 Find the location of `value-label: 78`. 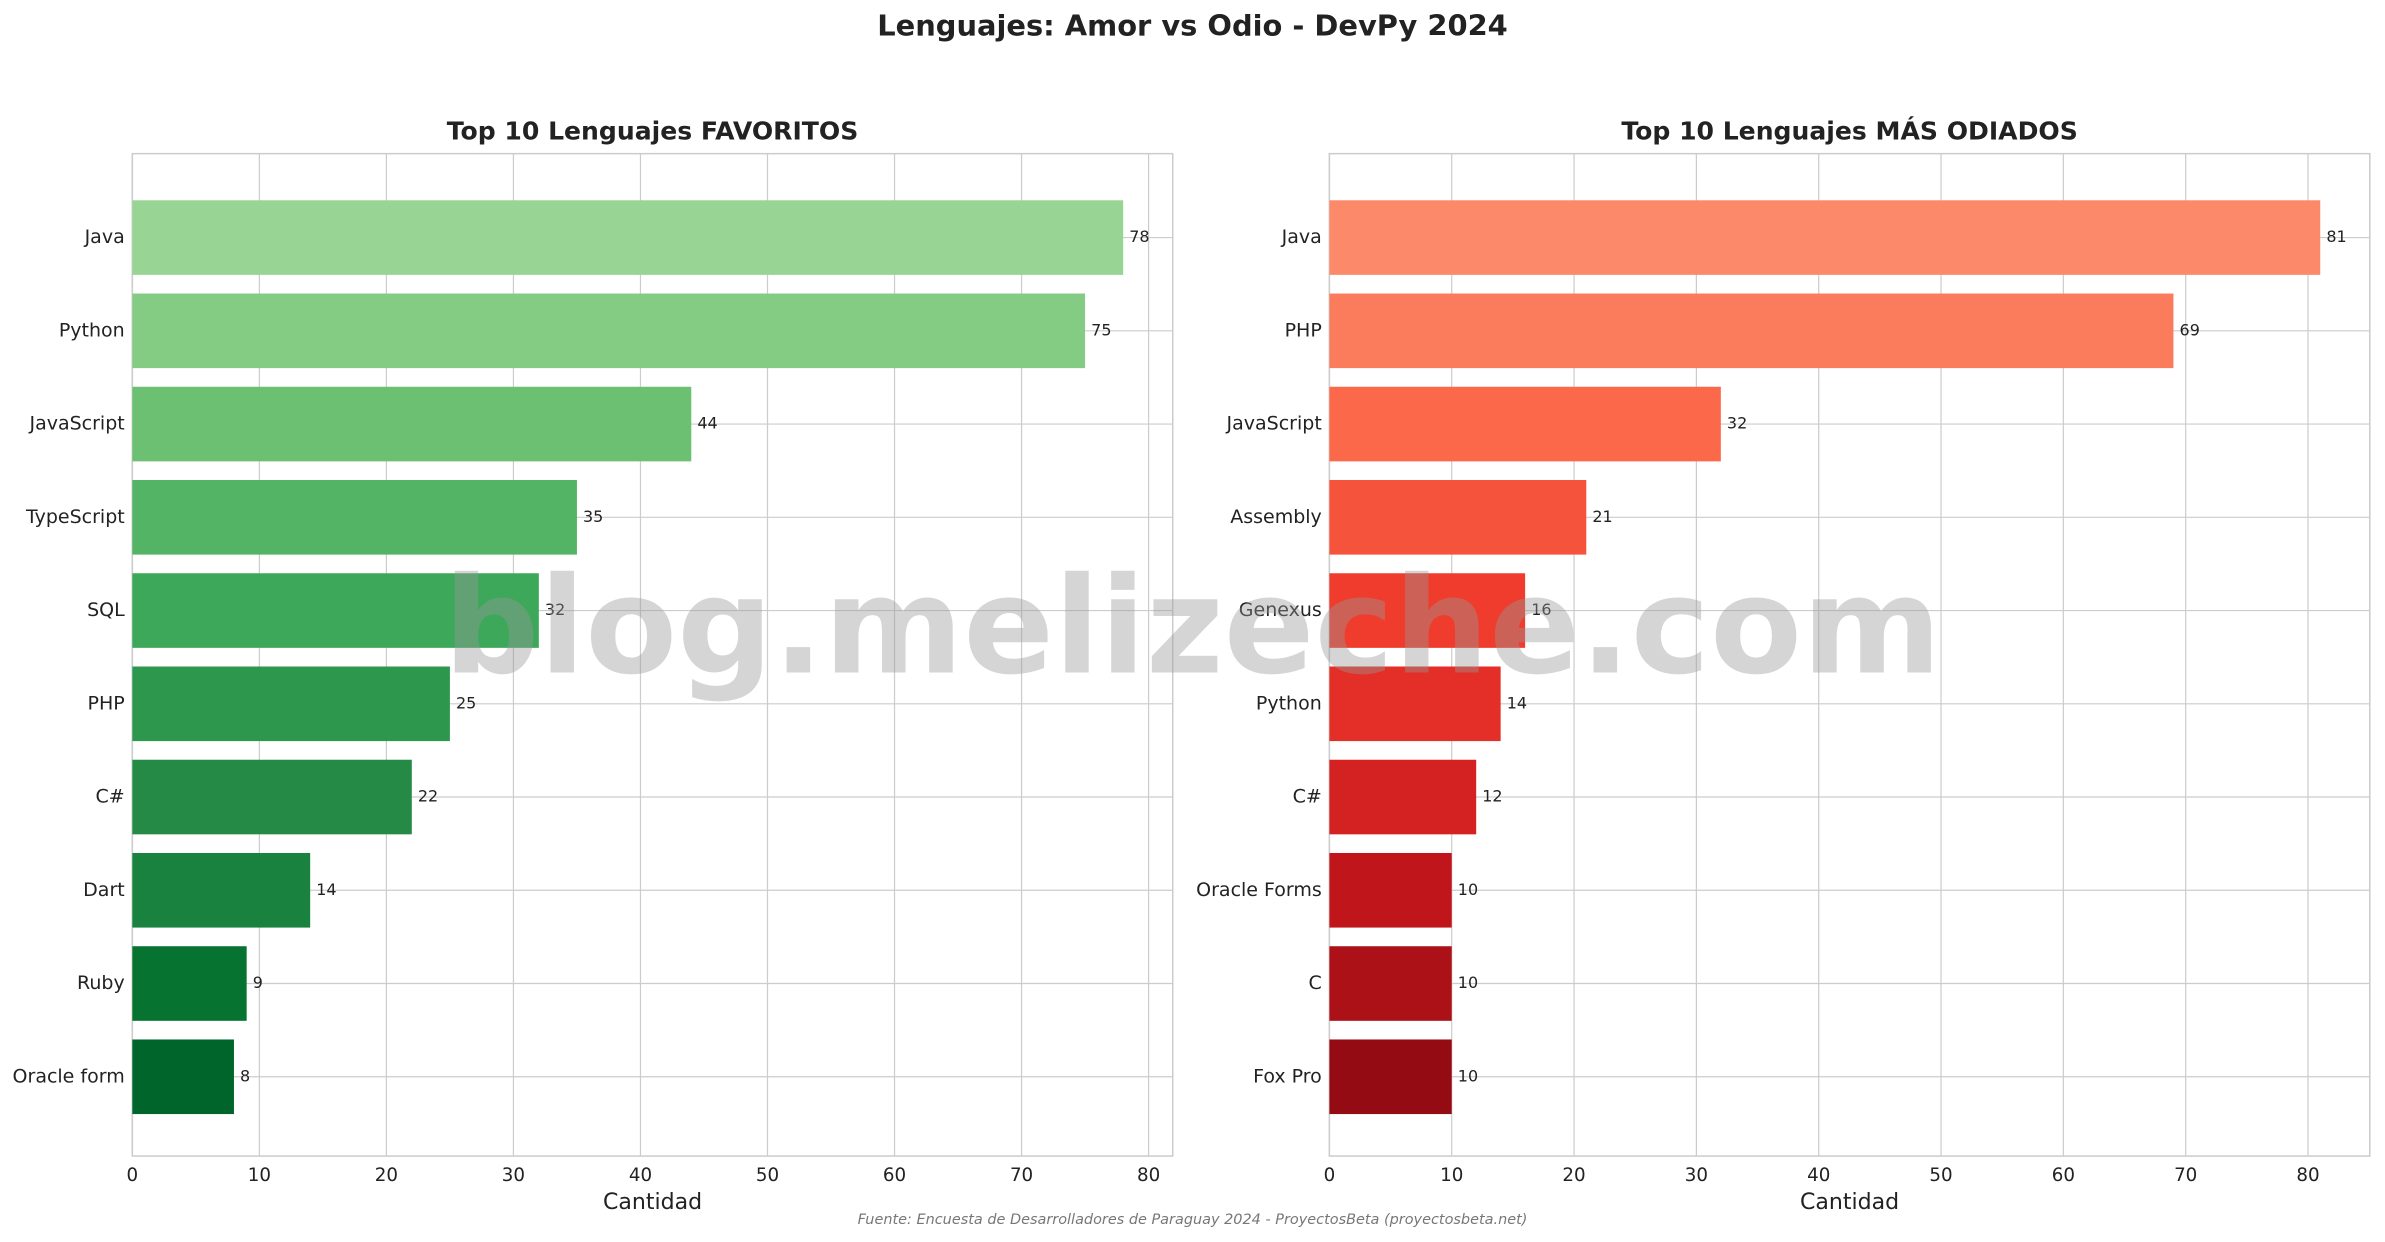

value-label: 78 is located at coordinates (1139, 236).